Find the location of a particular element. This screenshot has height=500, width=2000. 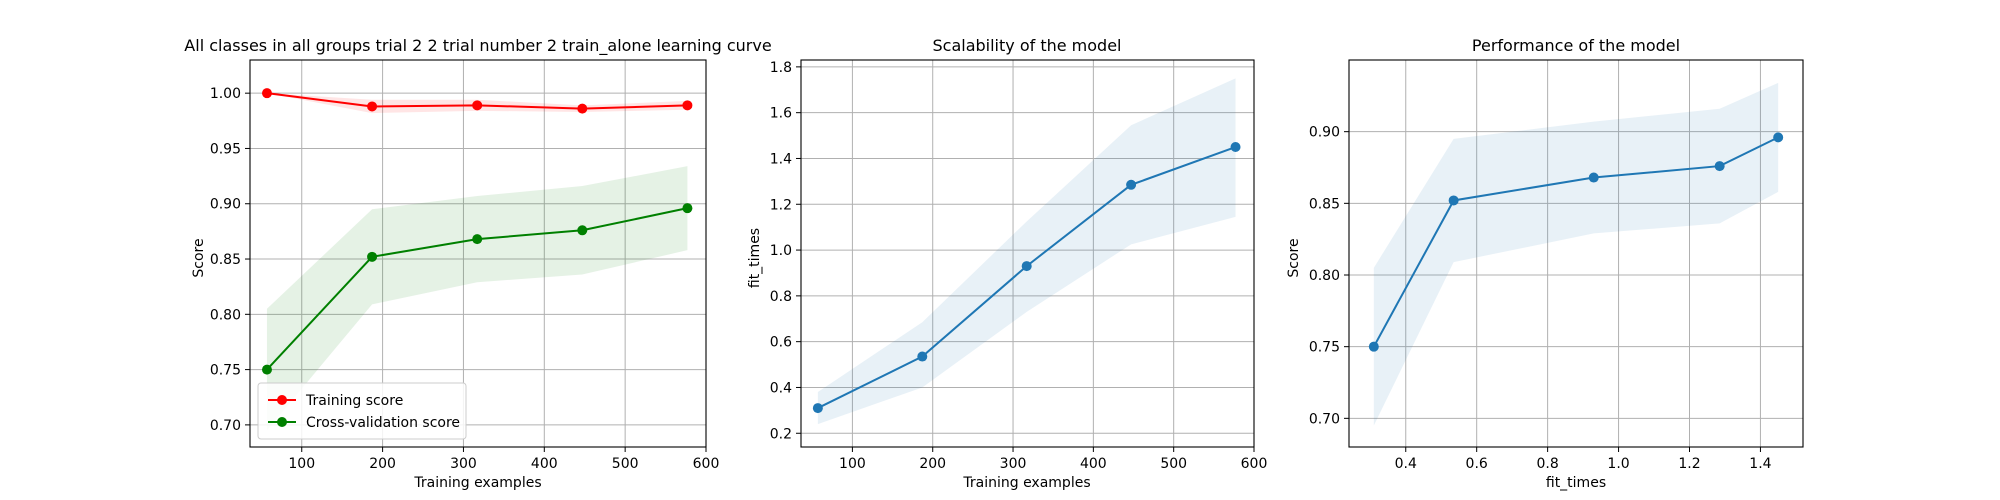

x-tick-label: 0.8 is located at coordinates (1547, 464).